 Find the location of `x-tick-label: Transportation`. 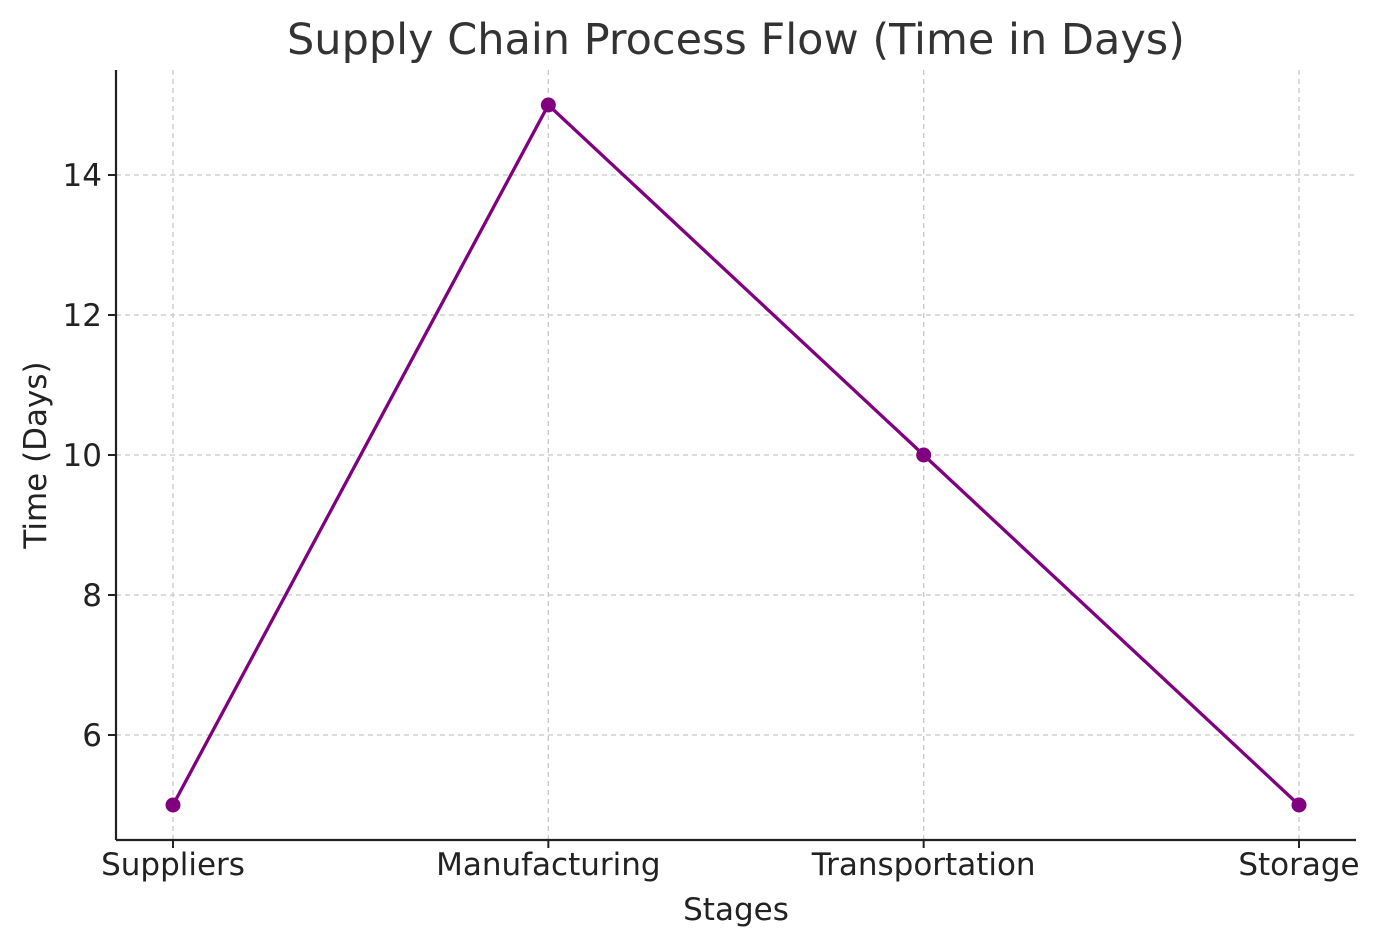

x-tick-label: Transportation is located at coordinates (923, 865).